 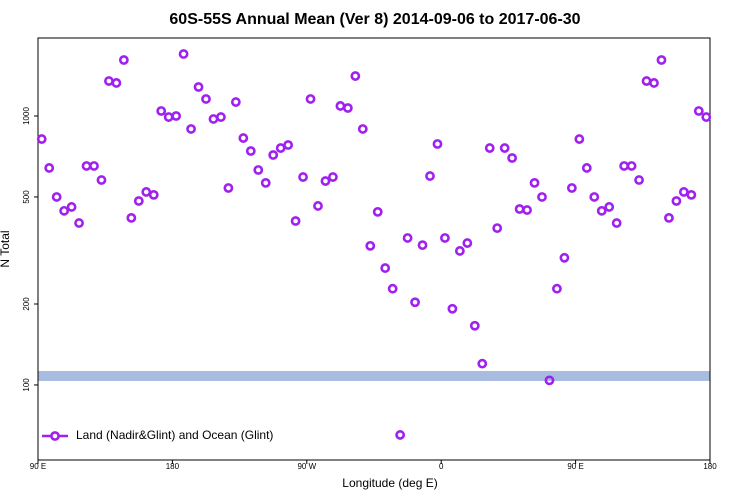 I want to click on legend-label: Land (Nadir&Glint) and Ocean (Glint), so click(x=174, y=435).